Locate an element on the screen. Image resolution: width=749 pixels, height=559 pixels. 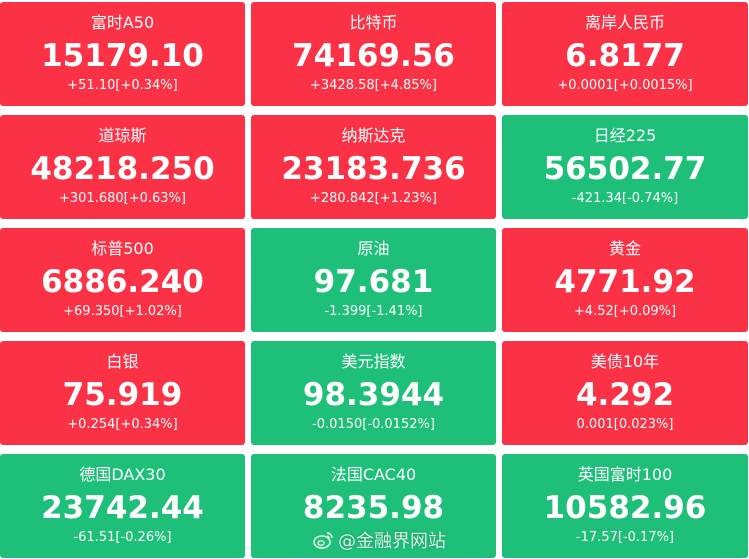
tile-change: +4.52[+0.09%] is located at coordinates (625, 311).